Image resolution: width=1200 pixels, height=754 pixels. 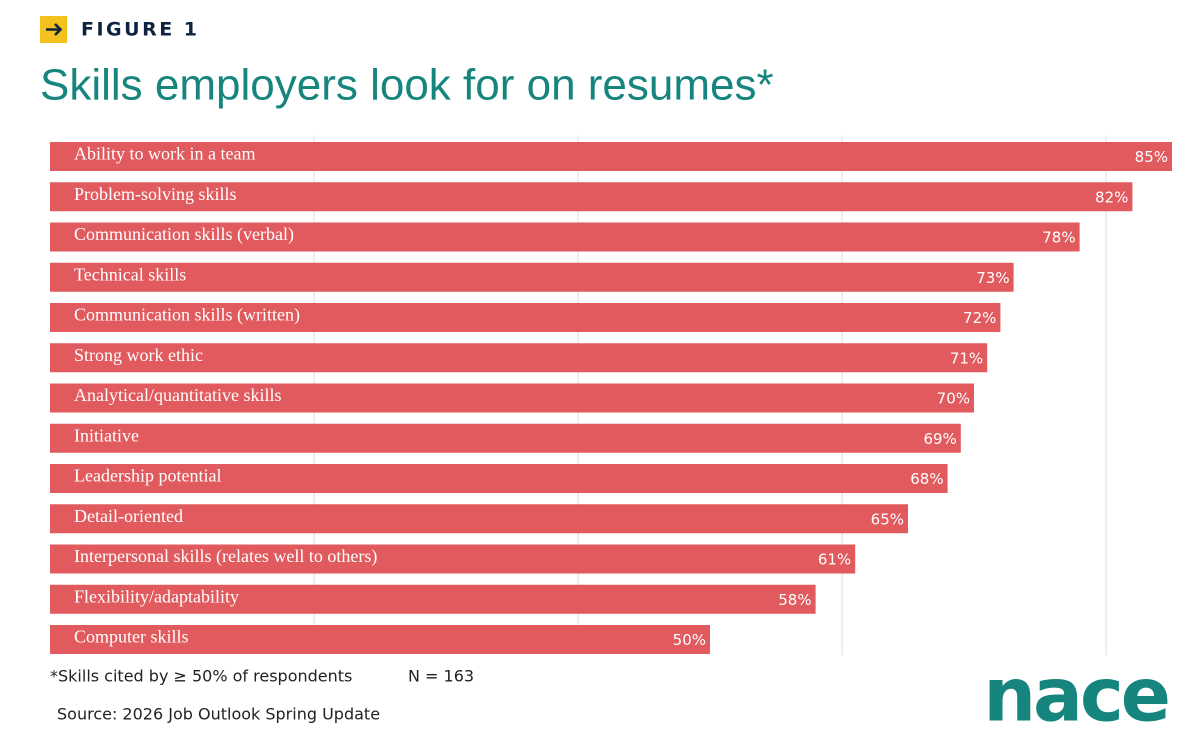 I want to click on value-label: 61%, so click(x=834, y=560).